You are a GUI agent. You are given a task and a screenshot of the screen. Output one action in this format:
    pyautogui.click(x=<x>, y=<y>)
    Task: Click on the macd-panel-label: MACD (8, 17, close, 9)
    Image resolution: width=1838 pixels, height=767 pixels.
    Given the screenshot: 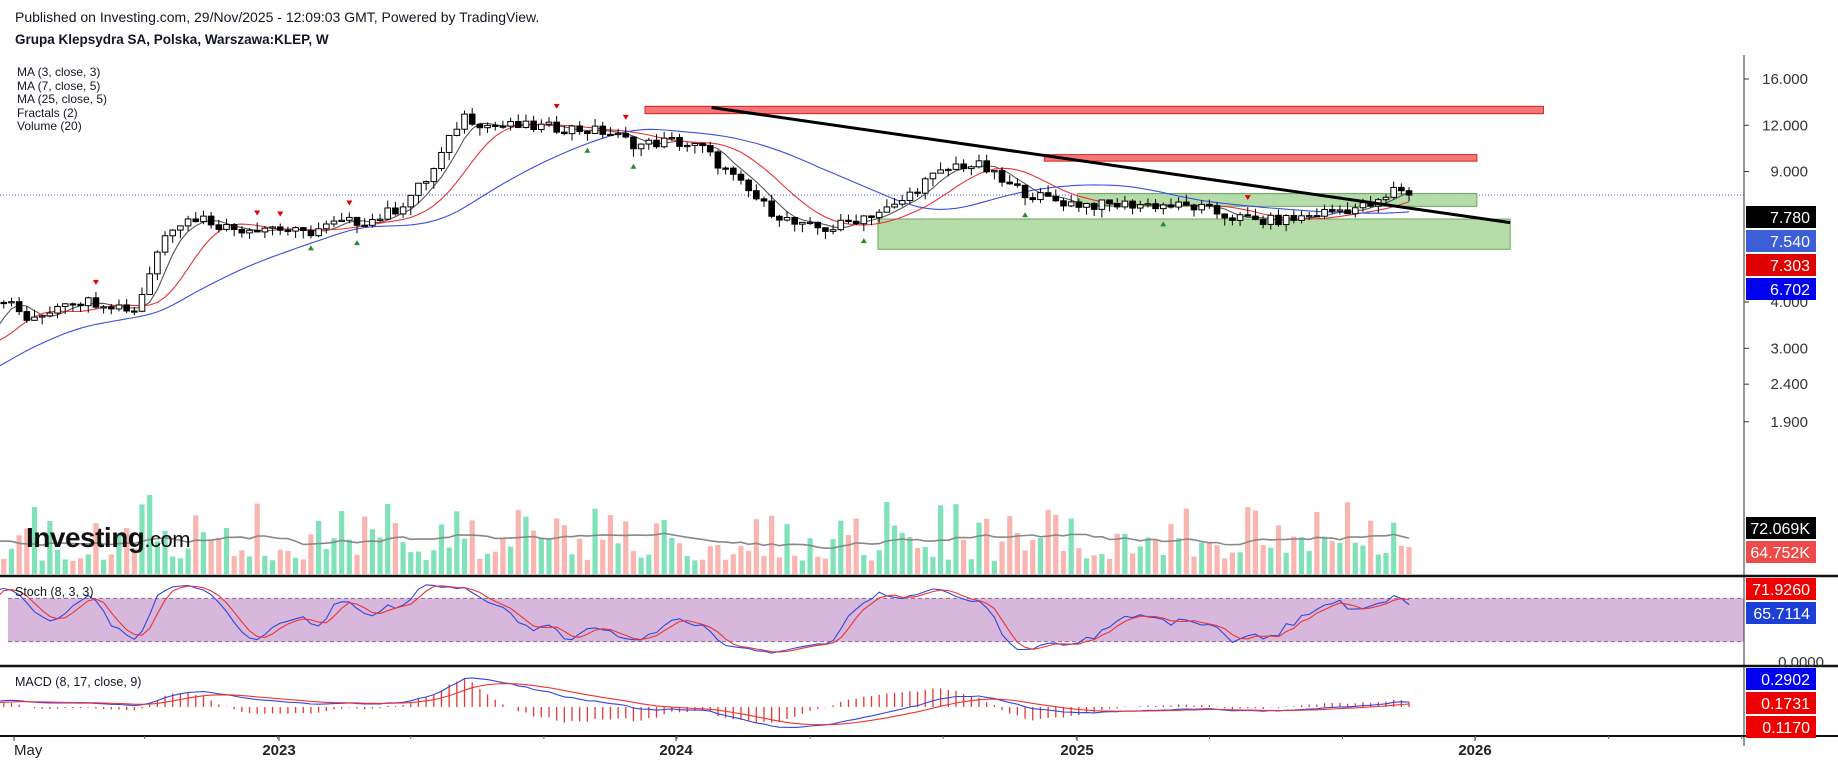 What is the action you would take?
    pyautogui.click(x=78, y=682)
    